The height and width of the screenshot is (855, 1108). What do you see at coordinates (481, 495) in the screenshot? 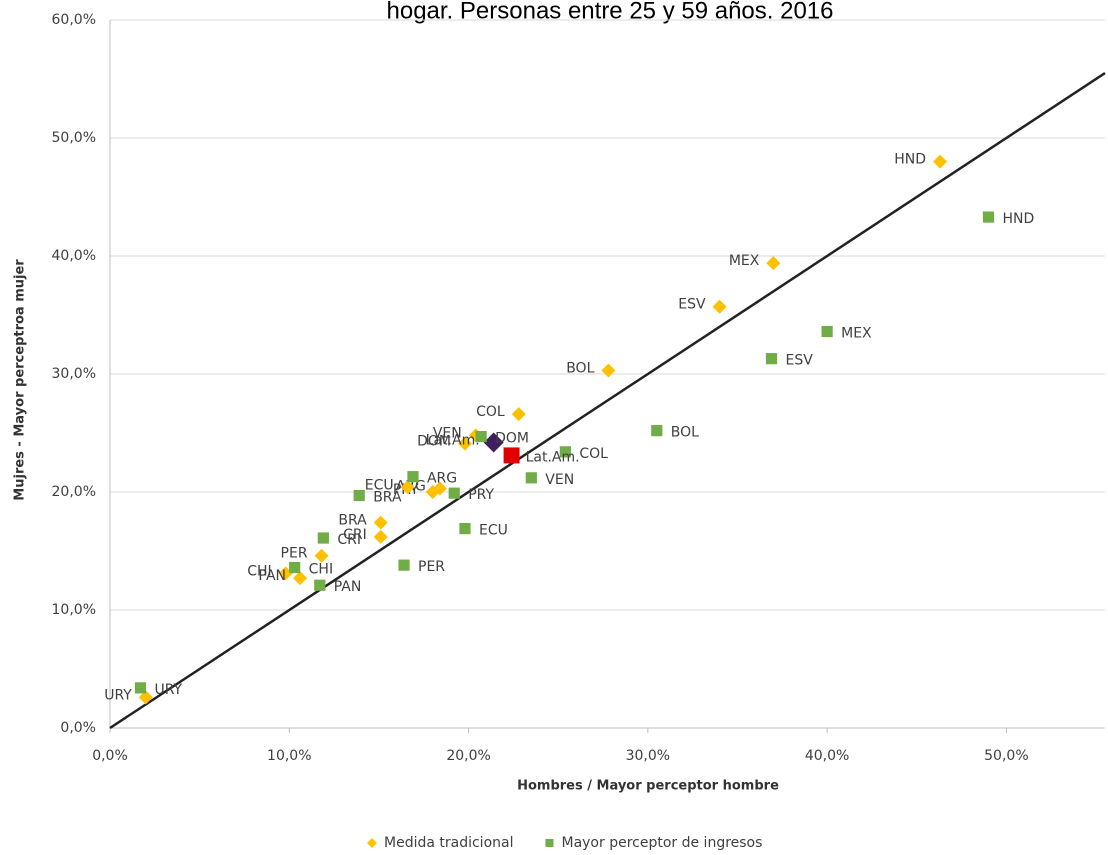
I see `point-label: PRY` at bounding box center [481, 495].